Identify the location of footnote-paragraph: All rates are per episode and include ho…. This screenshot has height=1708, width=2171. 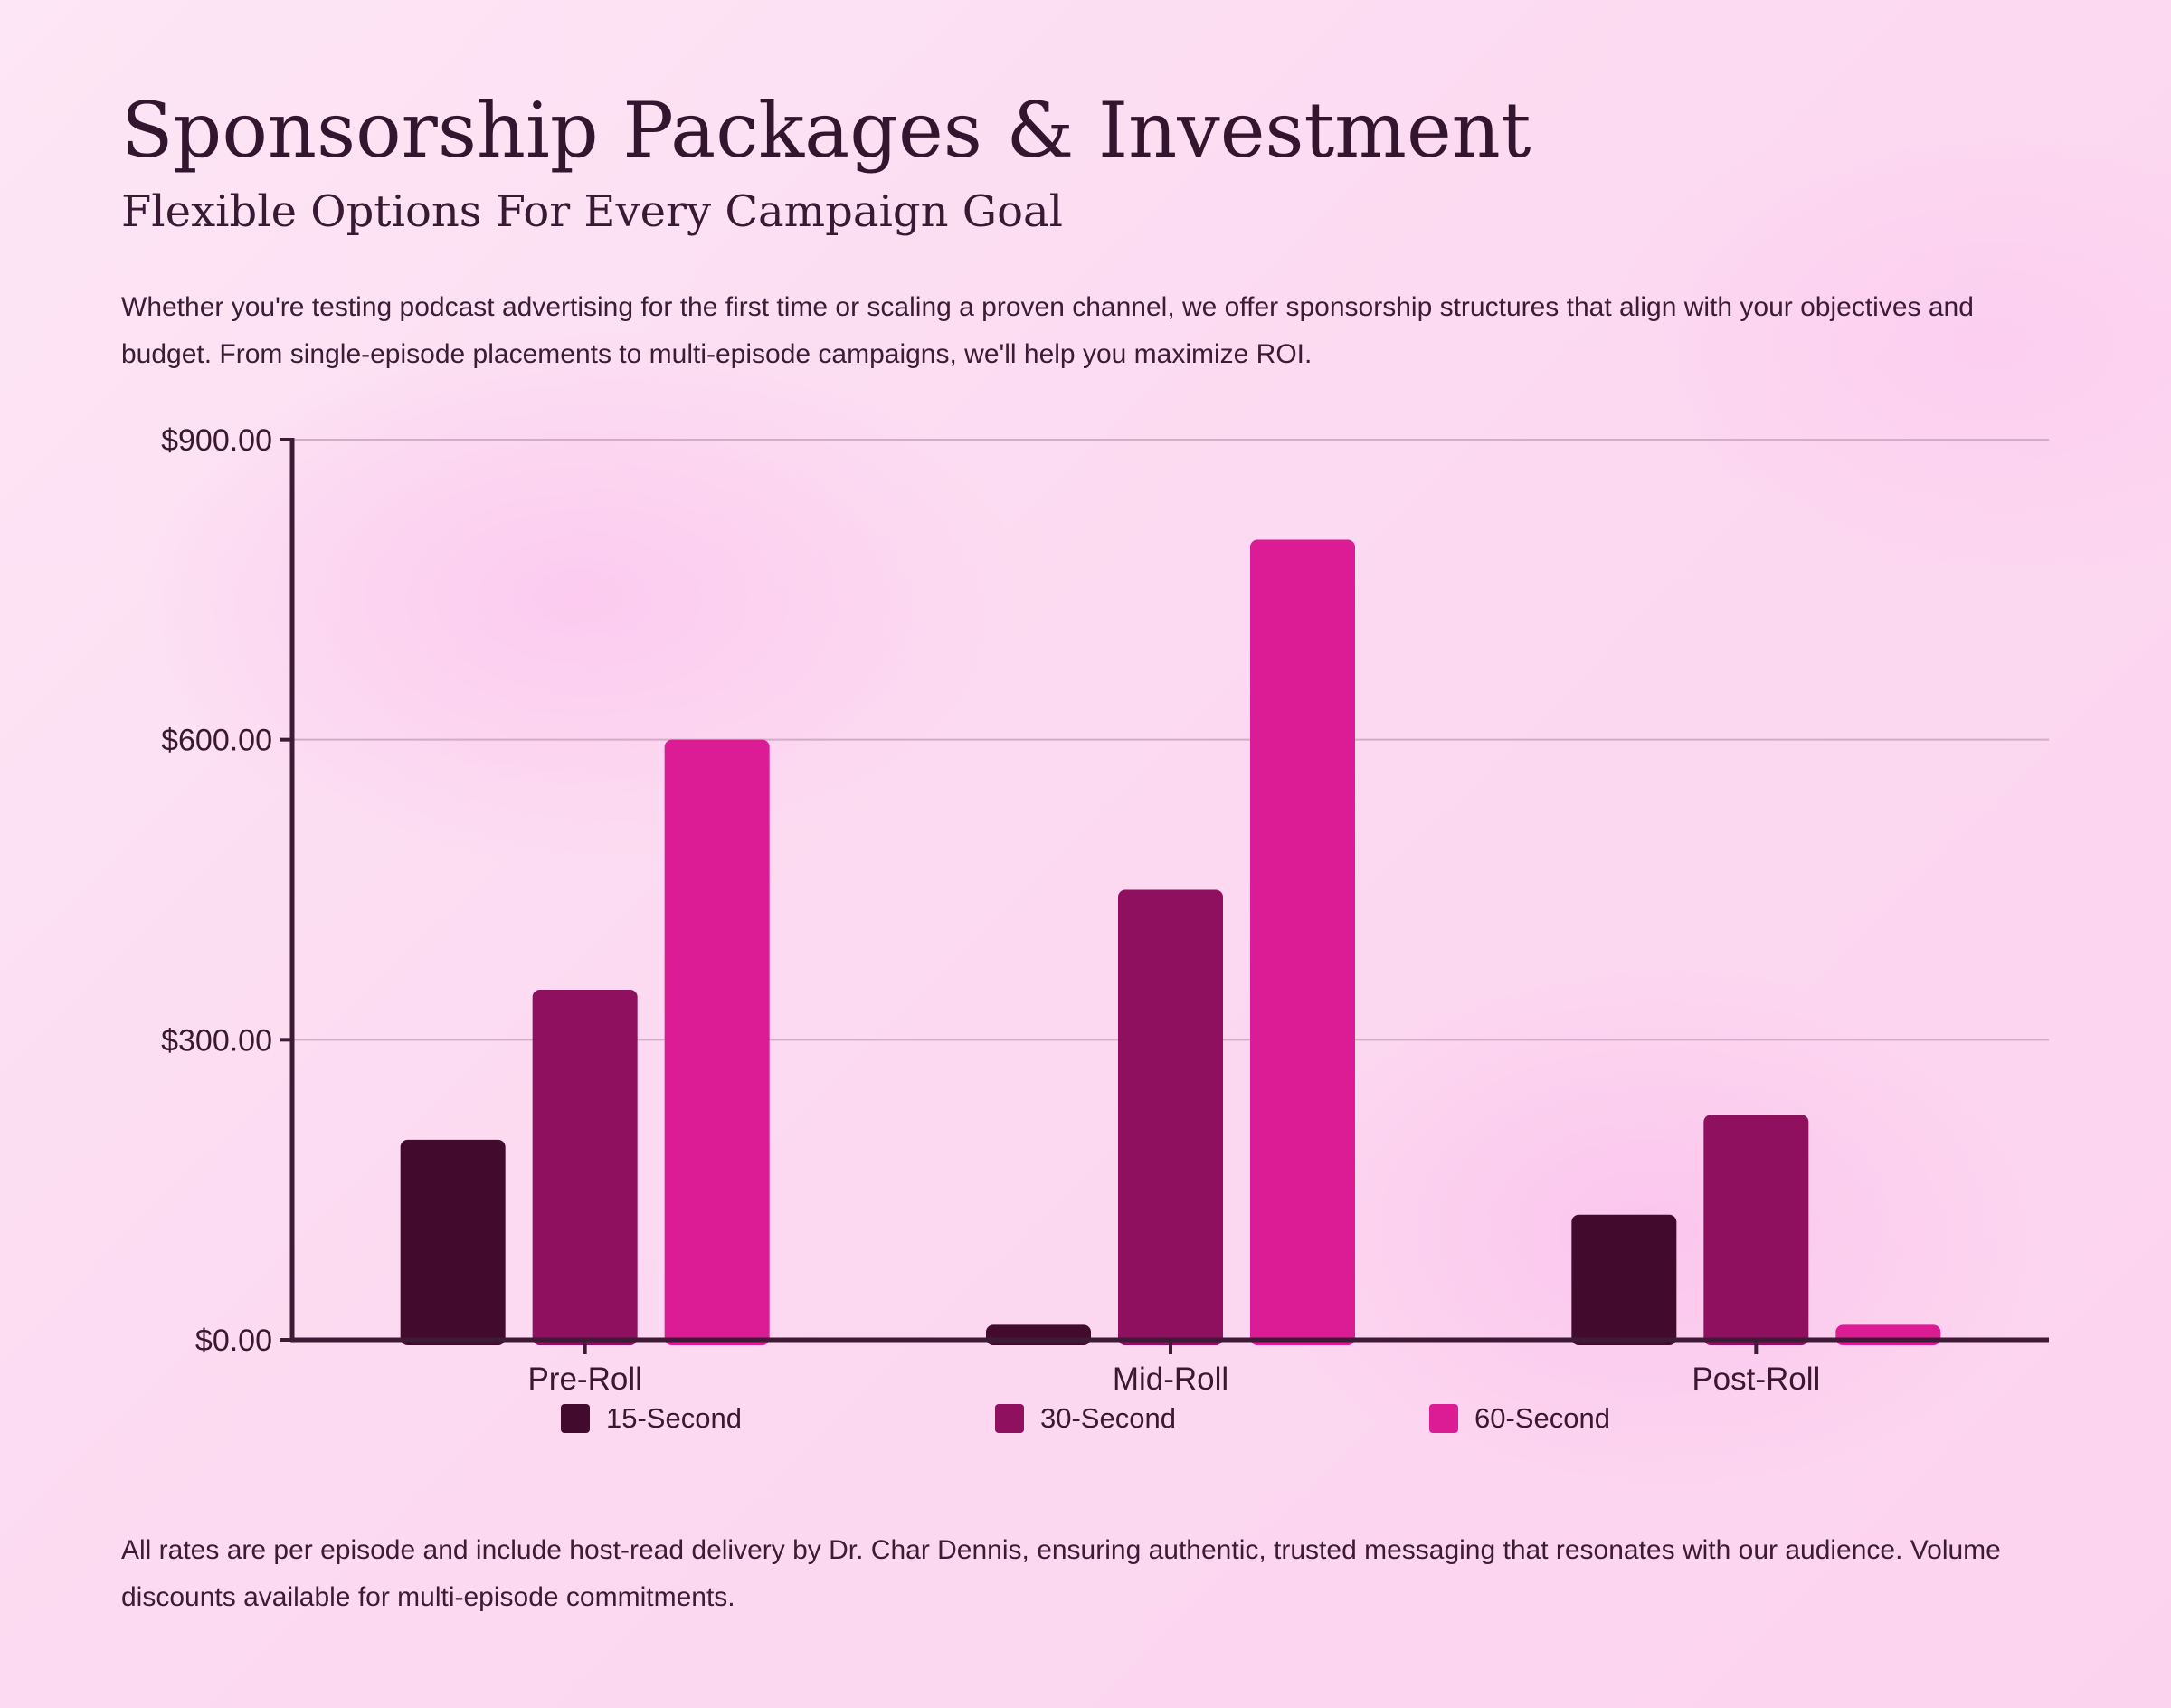
(1061, 1573).